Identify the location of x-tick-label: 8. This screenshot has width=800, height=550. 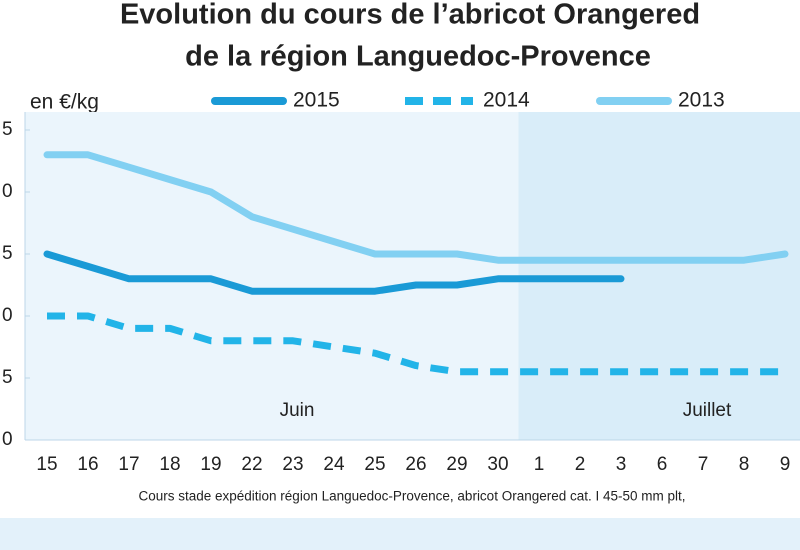
(744, 464).